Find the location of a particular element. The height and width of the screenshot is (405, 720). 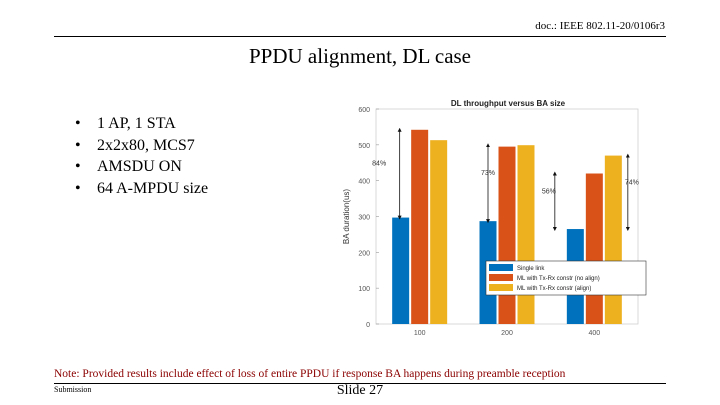

y-tick-label: 300 is located at coordinates (364, 218).